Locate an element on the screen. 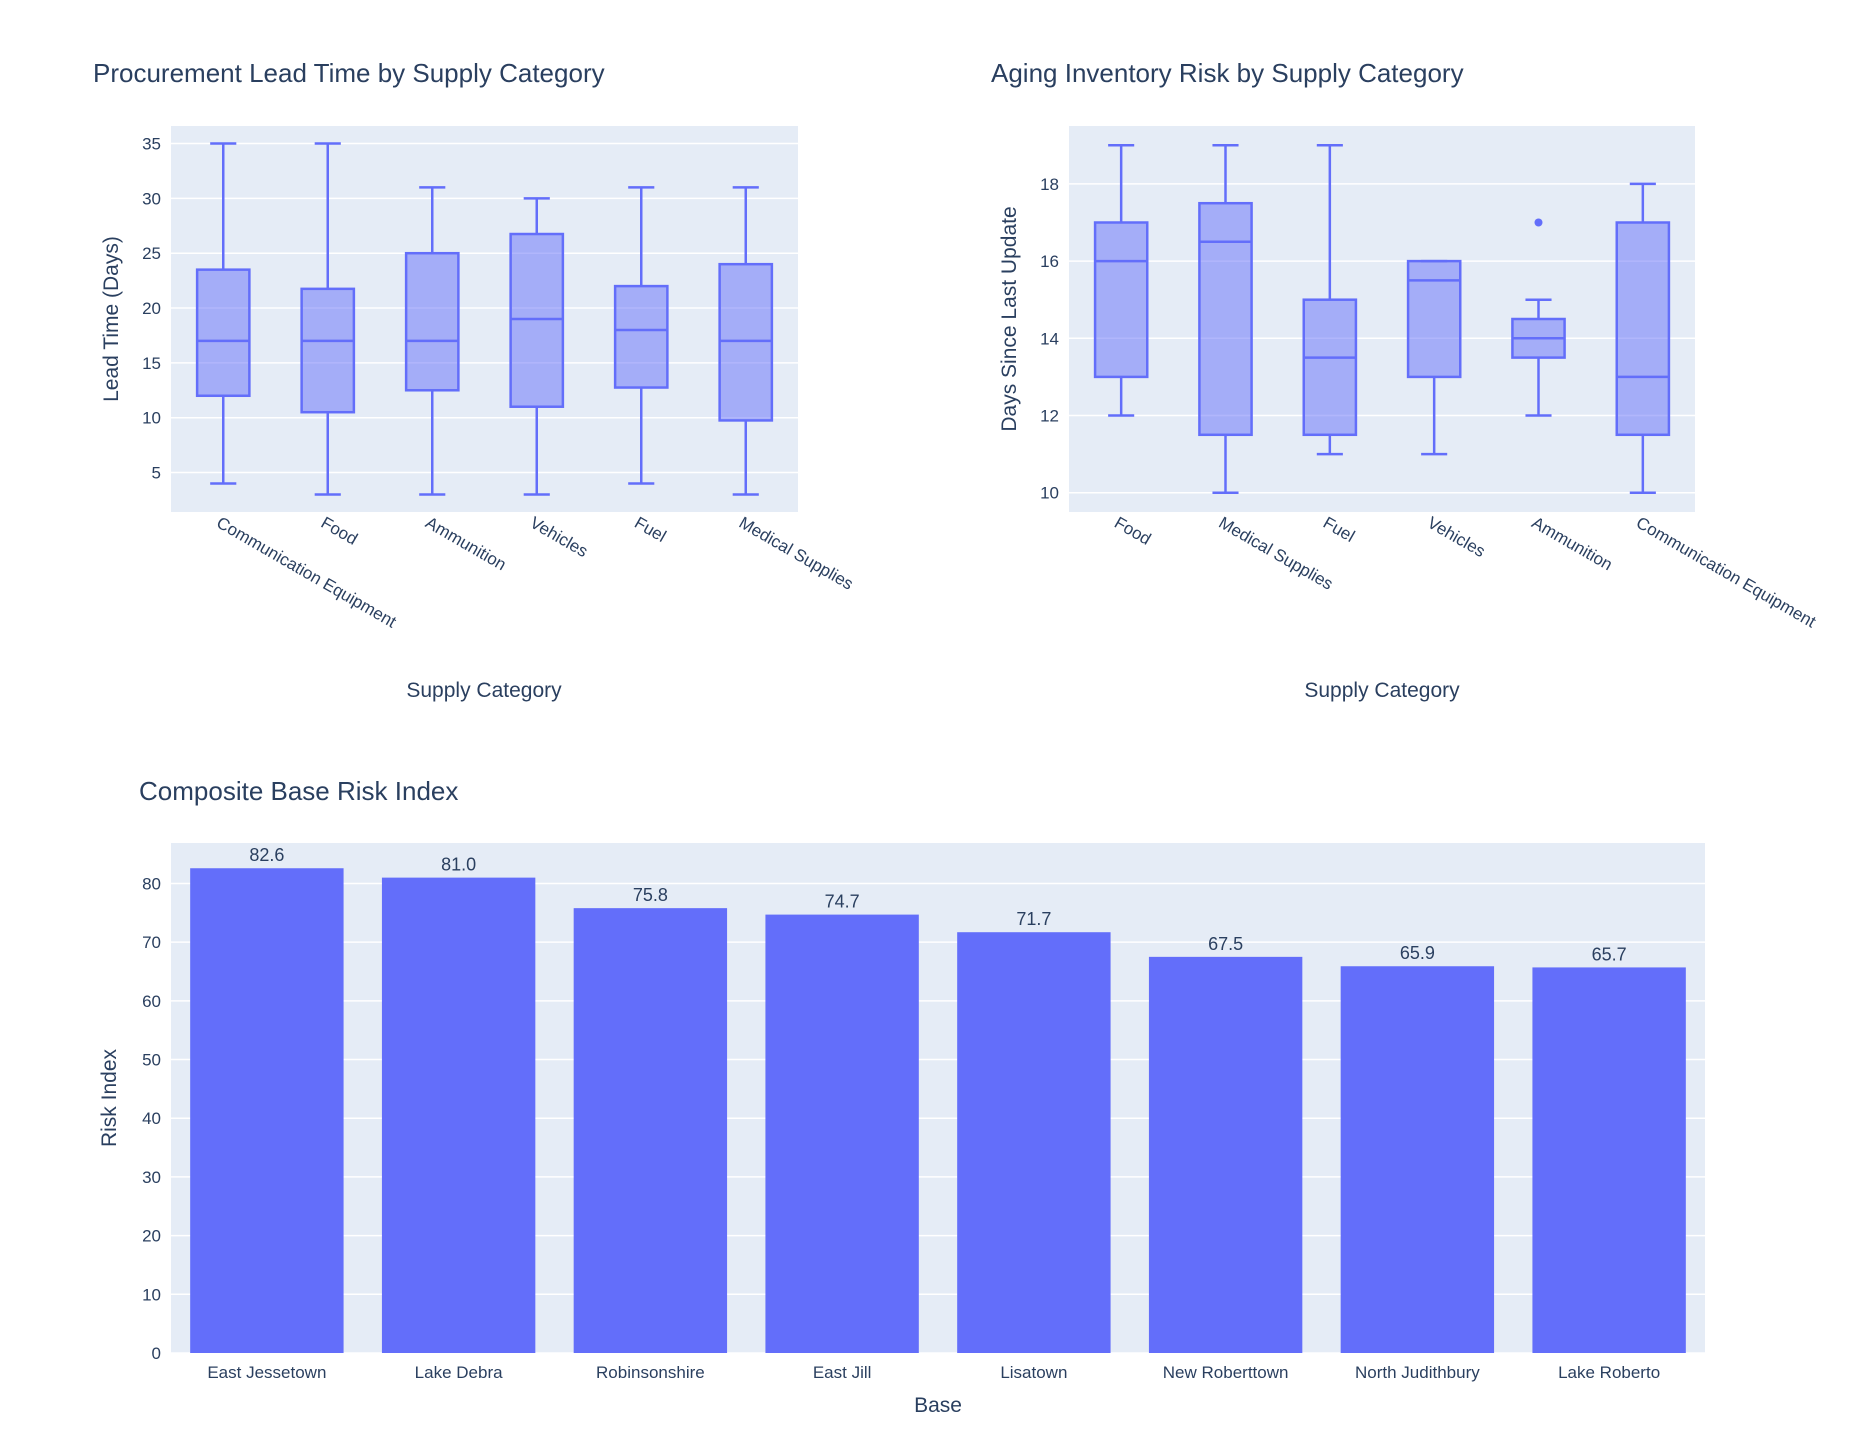 Image resolution: width=1872 pixels, height=1450 pixels. c3-bar-label-lisatown: 71.7 is located at coordinates (1033, 919).